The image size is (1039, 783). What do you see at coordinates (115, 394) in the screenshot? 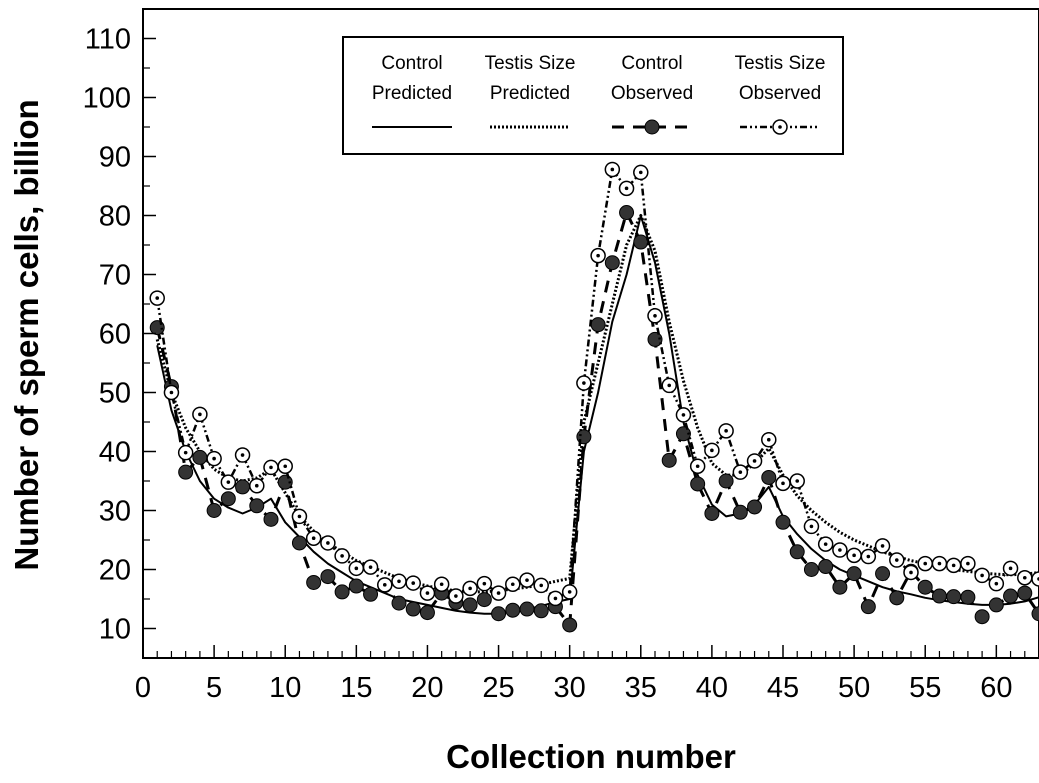
I see `y-tick-label: 50` at bounding box center [115, 394].